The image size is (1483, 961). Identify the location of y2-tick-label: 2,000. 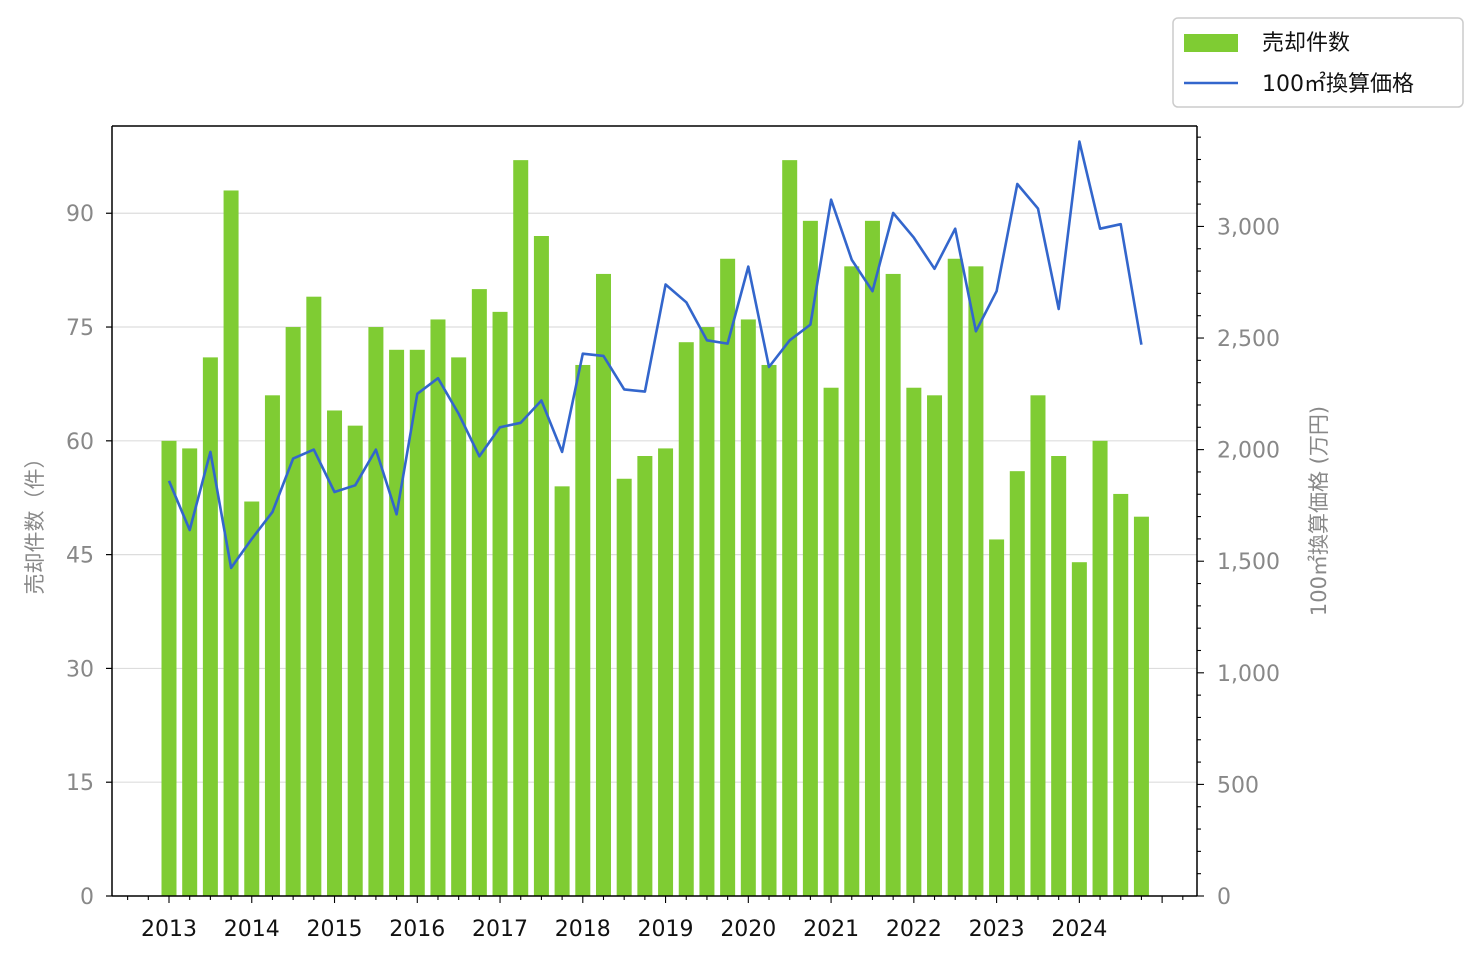
(1248, 451).